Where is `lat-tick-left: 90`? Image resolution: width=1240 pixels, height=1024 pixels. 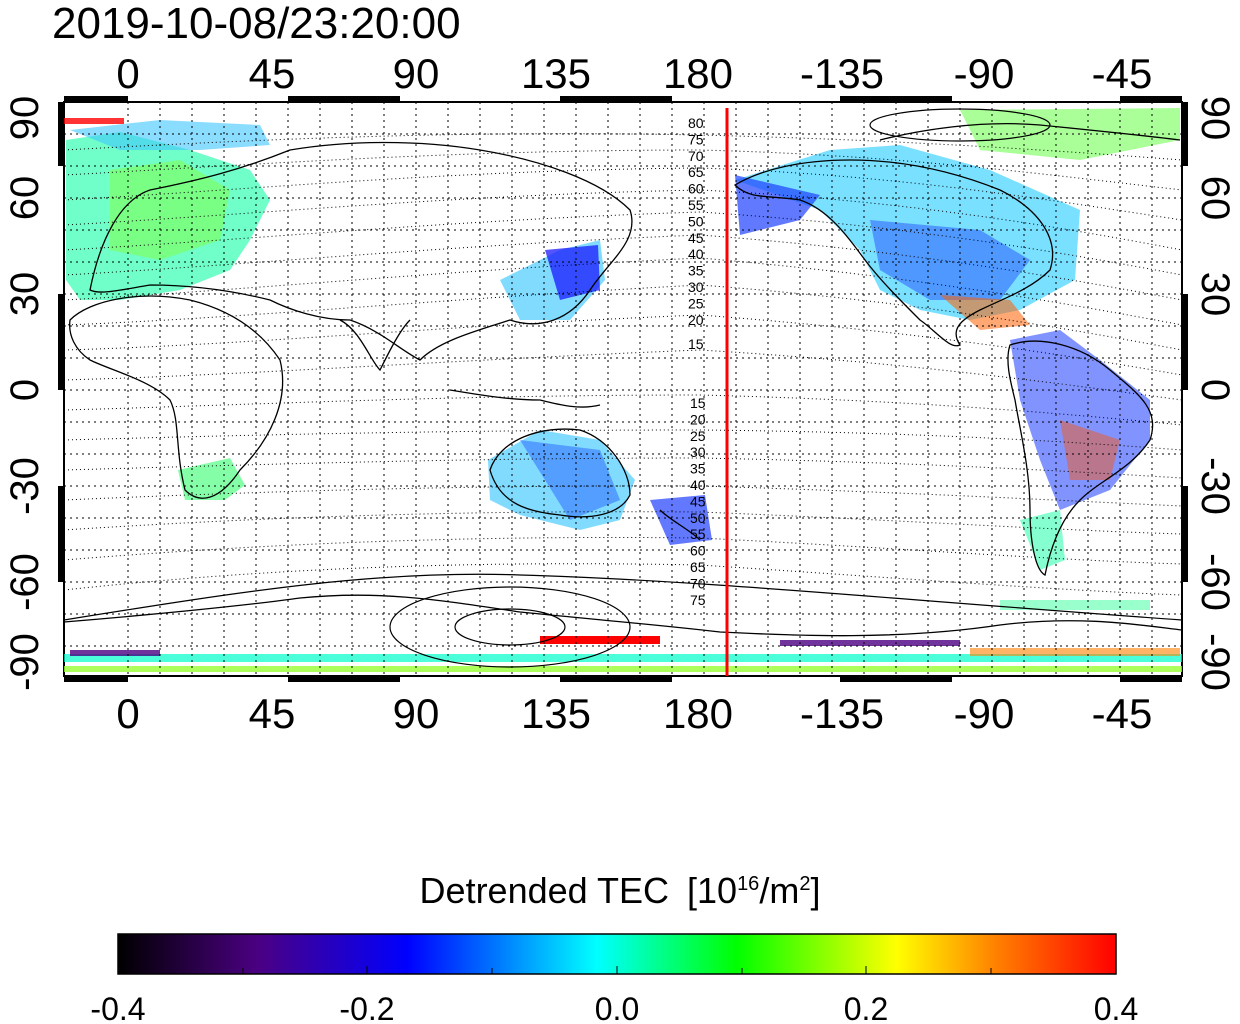
lat-tick-left: 90 is located at coordinates (25, 118).